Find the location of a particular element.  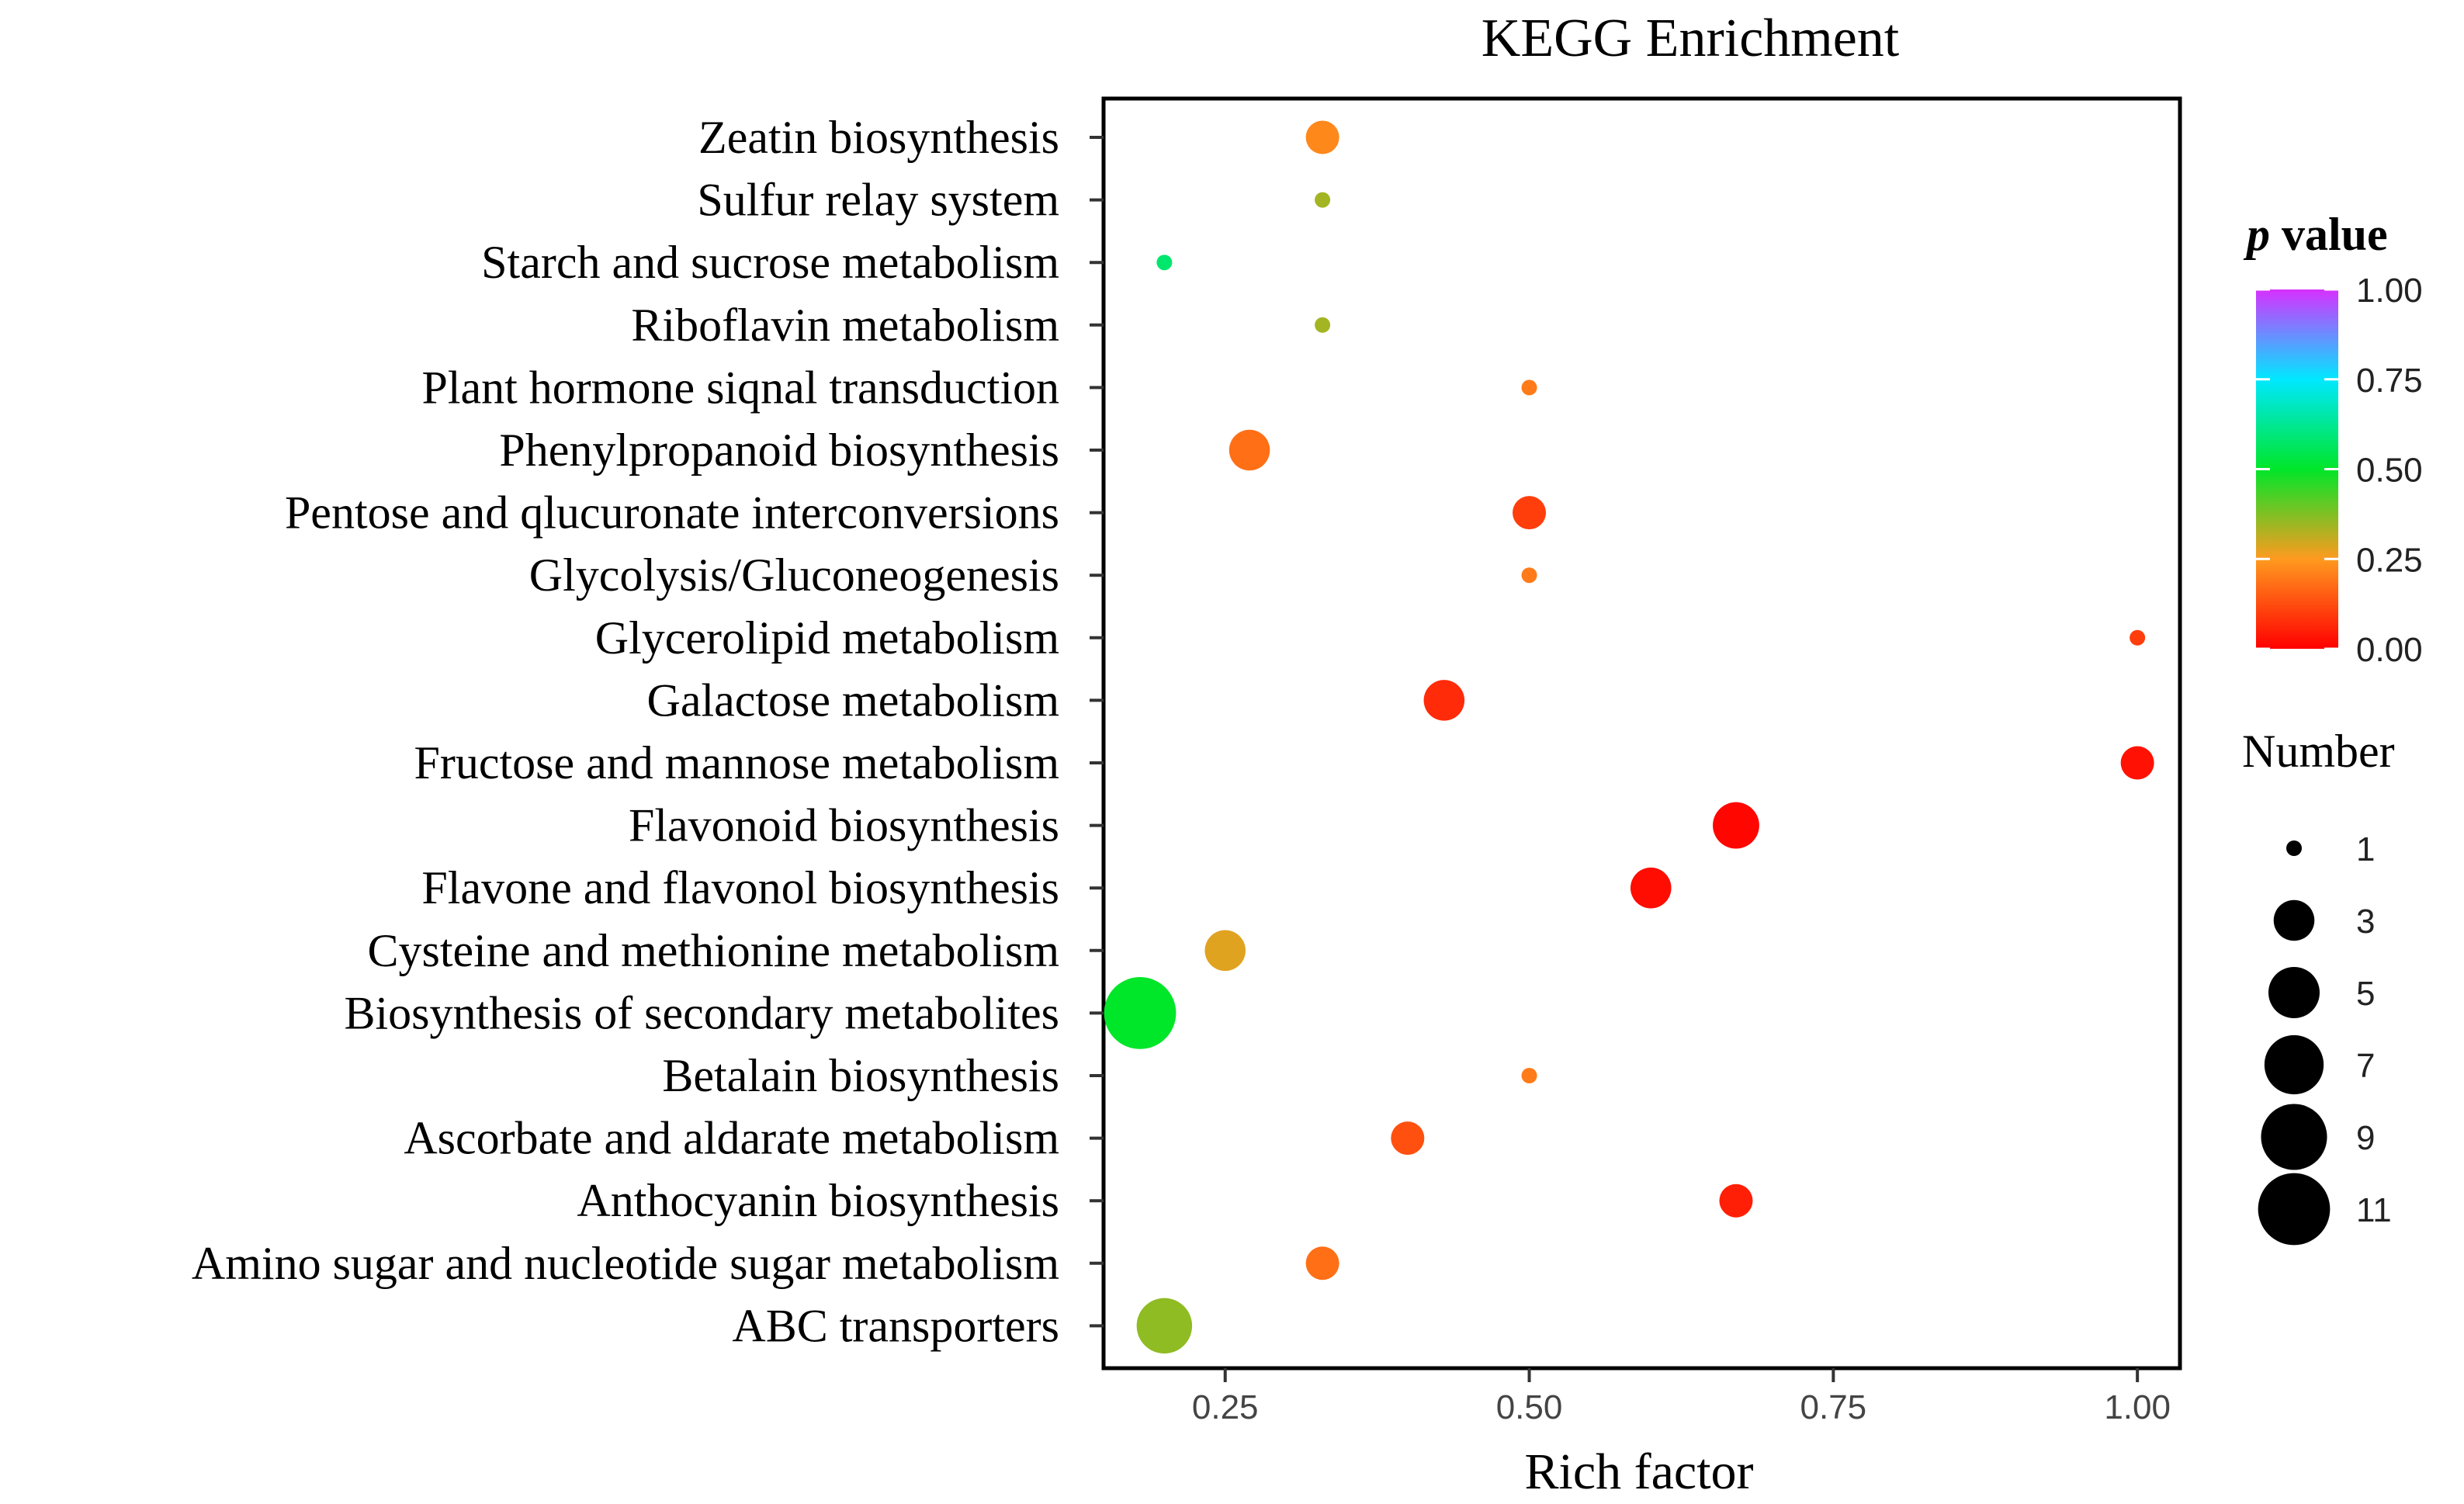

p-value-legend-label: 0.75 is located at coordinates (2389, 381).